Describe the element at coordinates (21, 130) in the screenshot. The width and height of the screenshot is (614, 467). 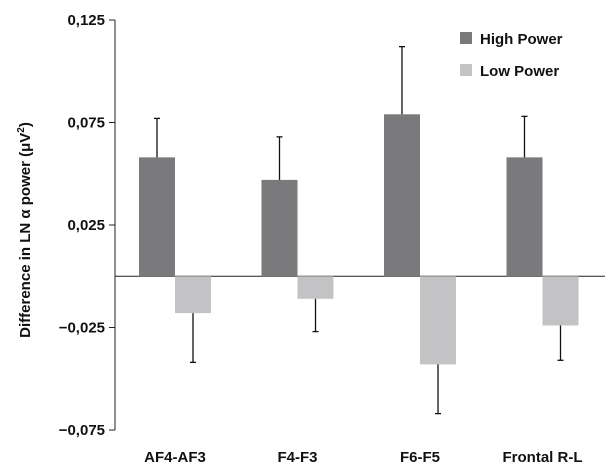
I see `y-axis-label-superscript: 2` at that location.